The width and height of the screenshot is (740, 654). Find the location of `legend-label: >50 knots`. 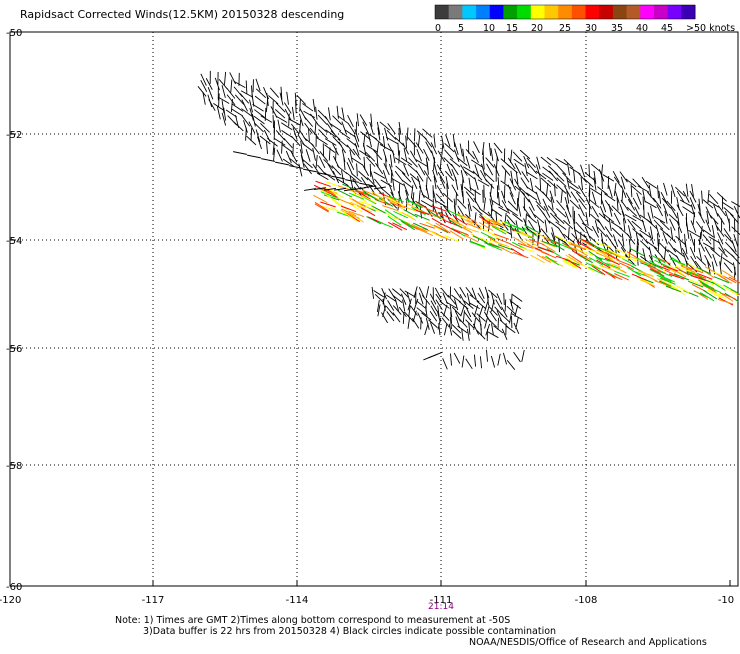

legend-label: >50 knots is located at coordinates (710, 28).